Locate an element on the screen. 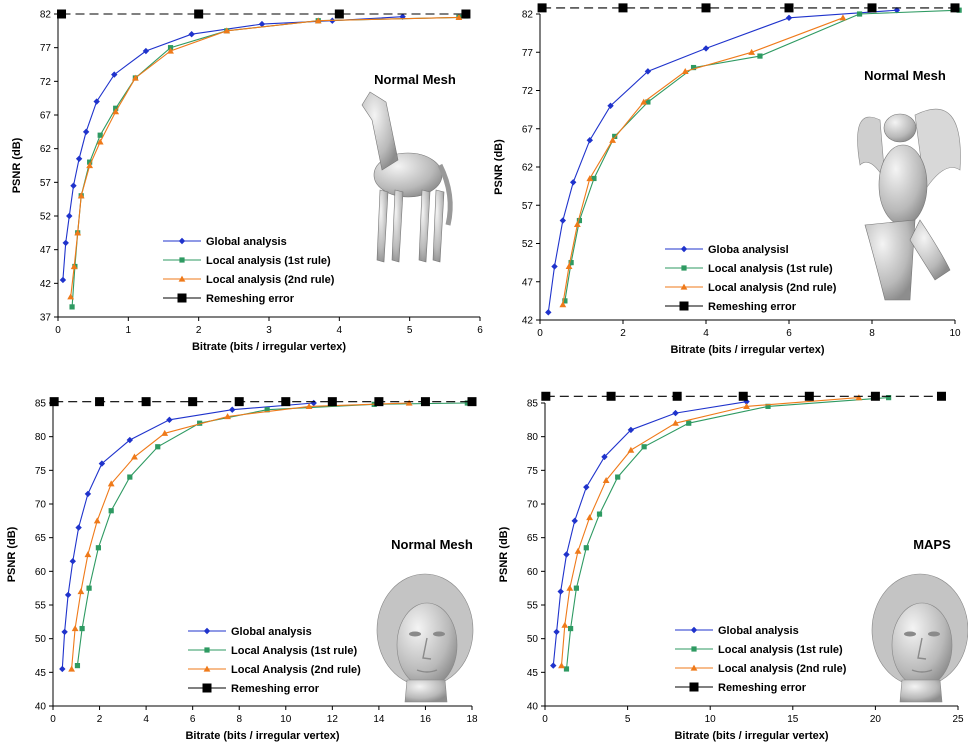 This screenshot has height=751, width=968. horse-tail is located at coordinates (445, 194).